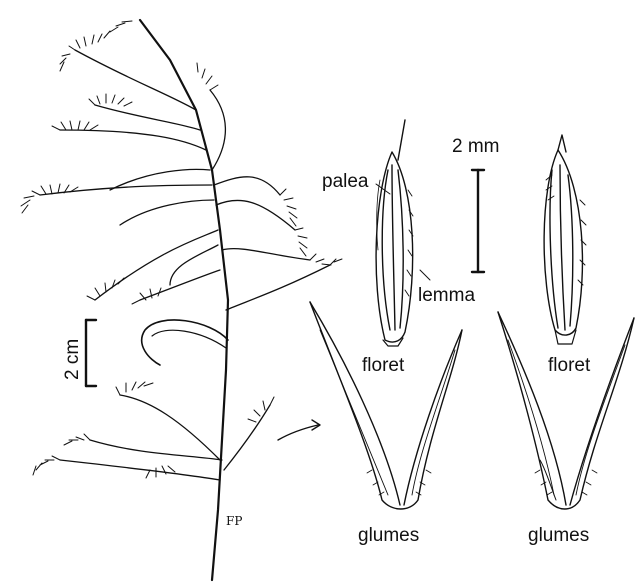 The image size is (640, 582). I want to click on leaf-blade-inner, so click(189, 339).